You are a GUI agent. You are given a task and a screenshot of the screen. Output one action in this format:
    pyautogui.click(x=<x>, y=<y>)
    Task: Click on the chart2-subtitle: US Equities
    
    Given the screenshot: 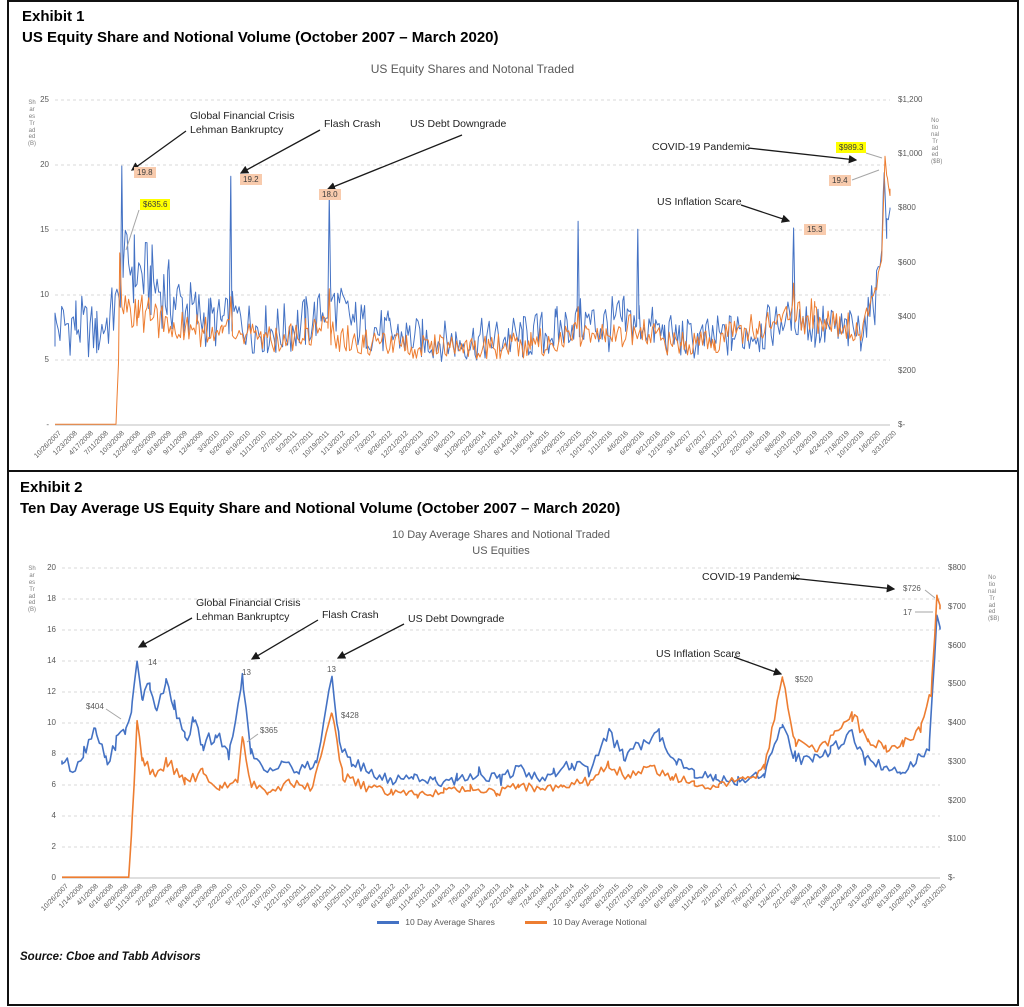 What is the action you would take?
    pyautogui.click(x=501, y=551)
    